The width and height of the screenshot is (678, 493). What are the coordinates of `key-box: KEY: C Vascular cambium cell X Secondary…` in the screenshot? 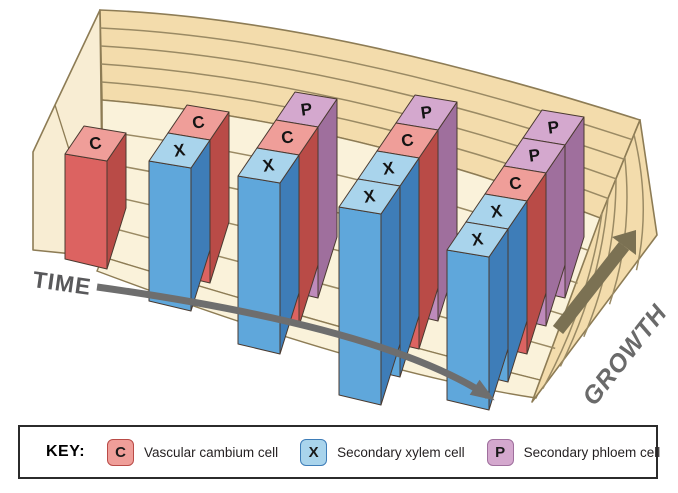 It's located at (339, 452).